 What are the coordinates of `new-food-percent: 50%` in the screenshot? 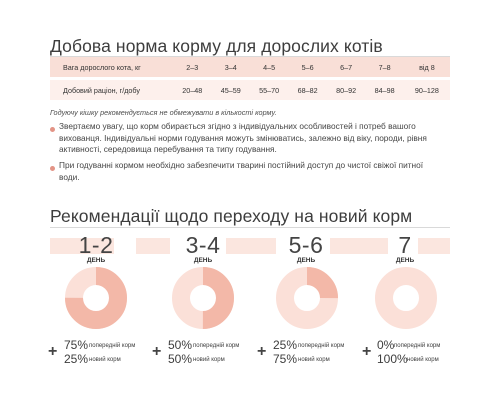 It's located at (180, 359).